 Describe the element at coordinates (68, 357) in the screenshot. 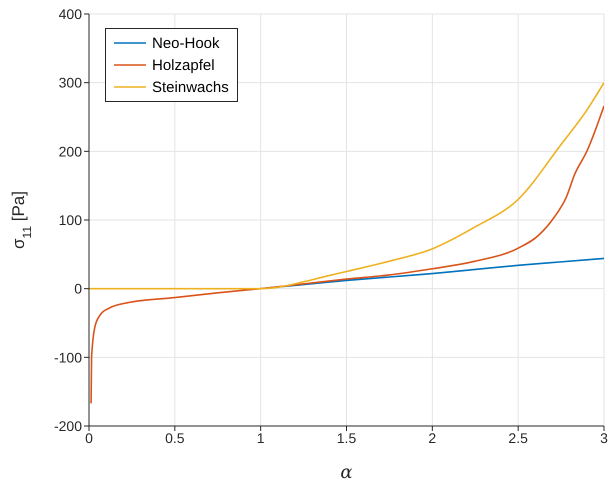

I see `y-tick-label: -100` at that location.